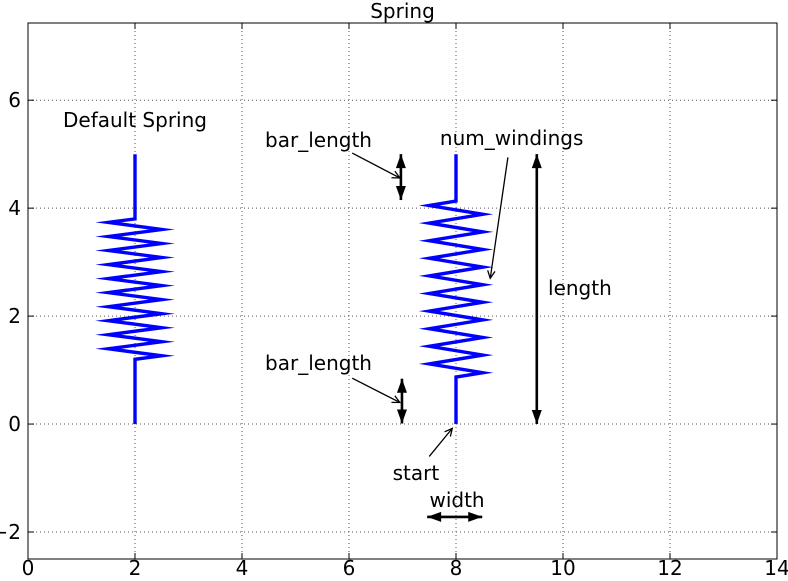 Image resolution: width=788 pixels, height=581 pixels. What do you see at coordinates (242, 566) in the screenshot?
I see `x-tick-label: 4` at bounding box center [242, 566].